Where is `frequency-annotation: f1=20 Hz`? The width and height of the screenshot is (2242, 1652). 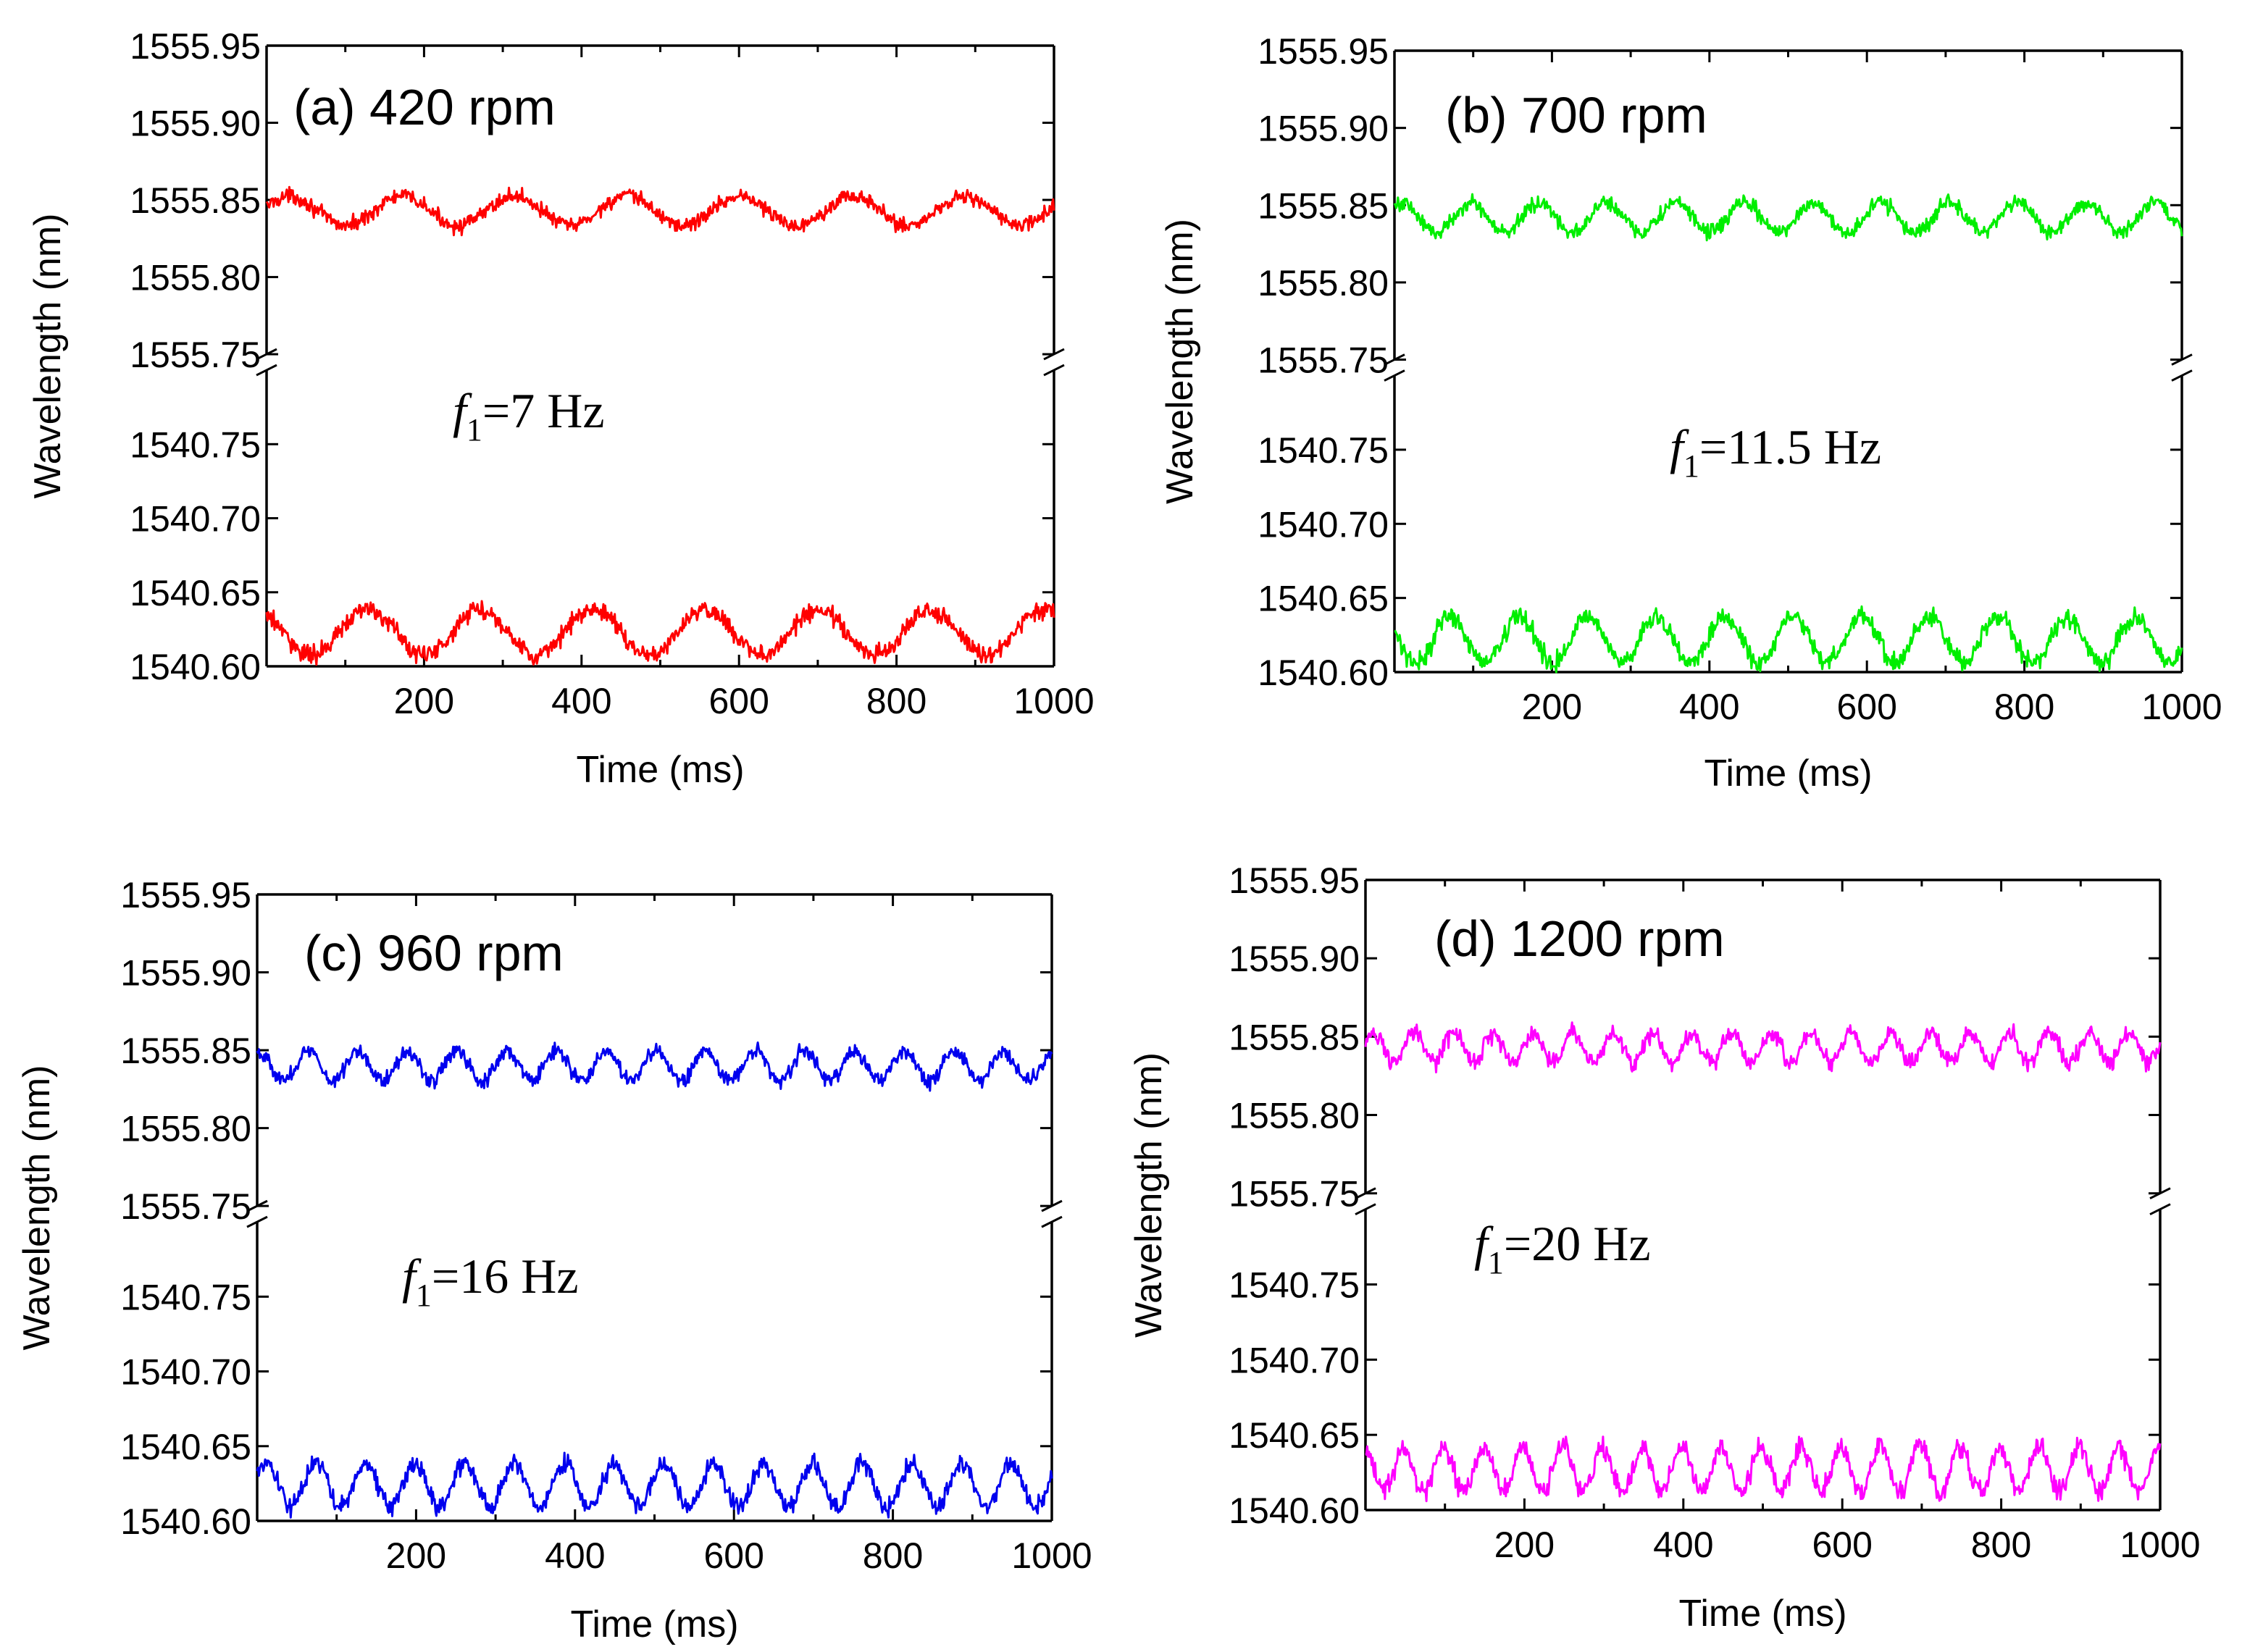 frequency-annotation: f1=20 Hz is located at coordinates (1562, 1248).